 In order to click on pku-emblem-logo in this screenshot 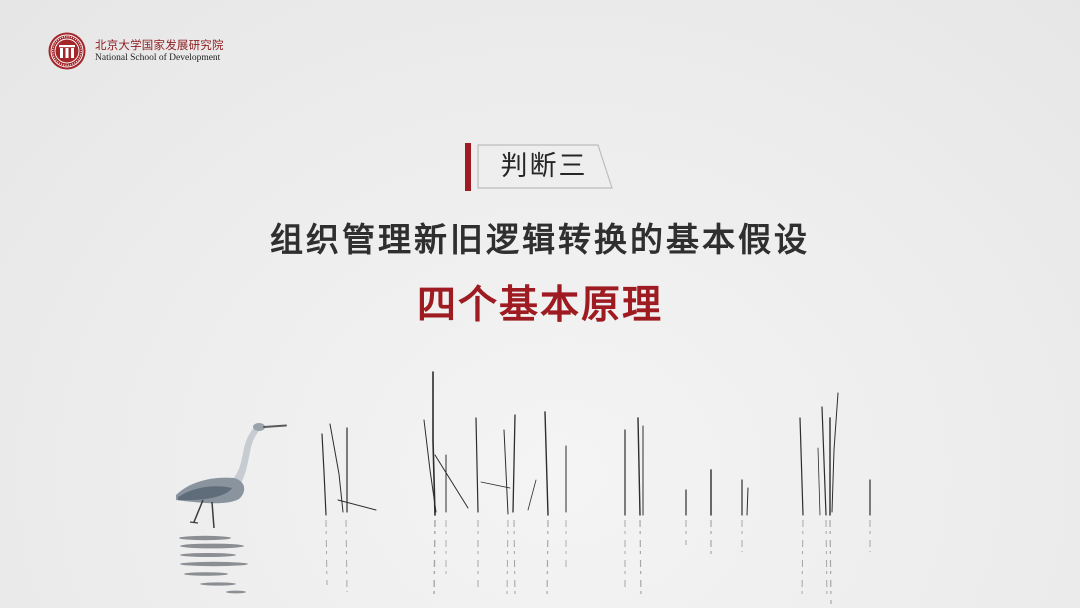, I will do `click(67, 51)`.